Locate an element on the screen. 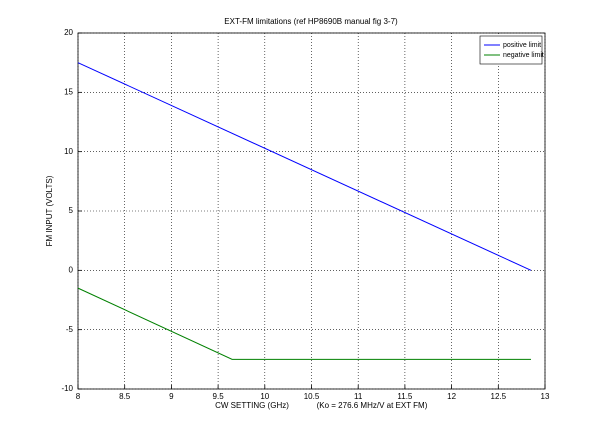  x-tick-label: 10.5 is located at coordinates (312, 396).